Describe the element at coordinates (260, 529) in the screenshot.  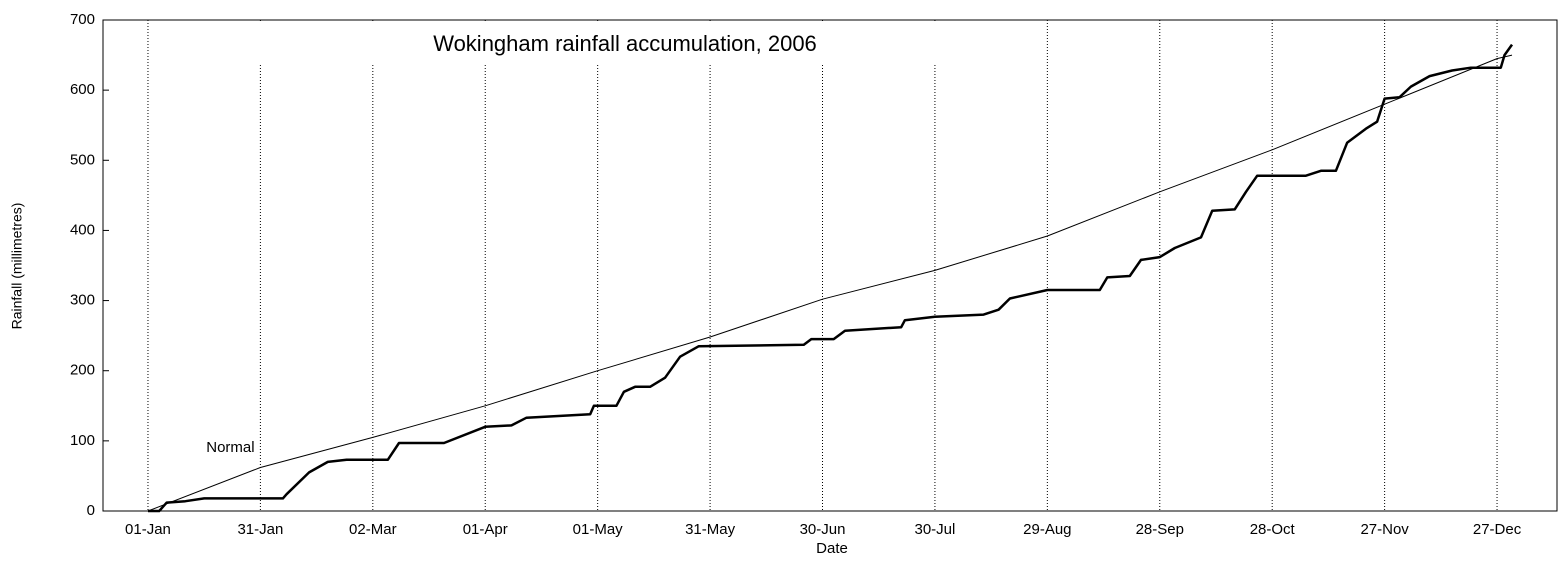
I see `x-tick-label: 31-Jan` at that location.